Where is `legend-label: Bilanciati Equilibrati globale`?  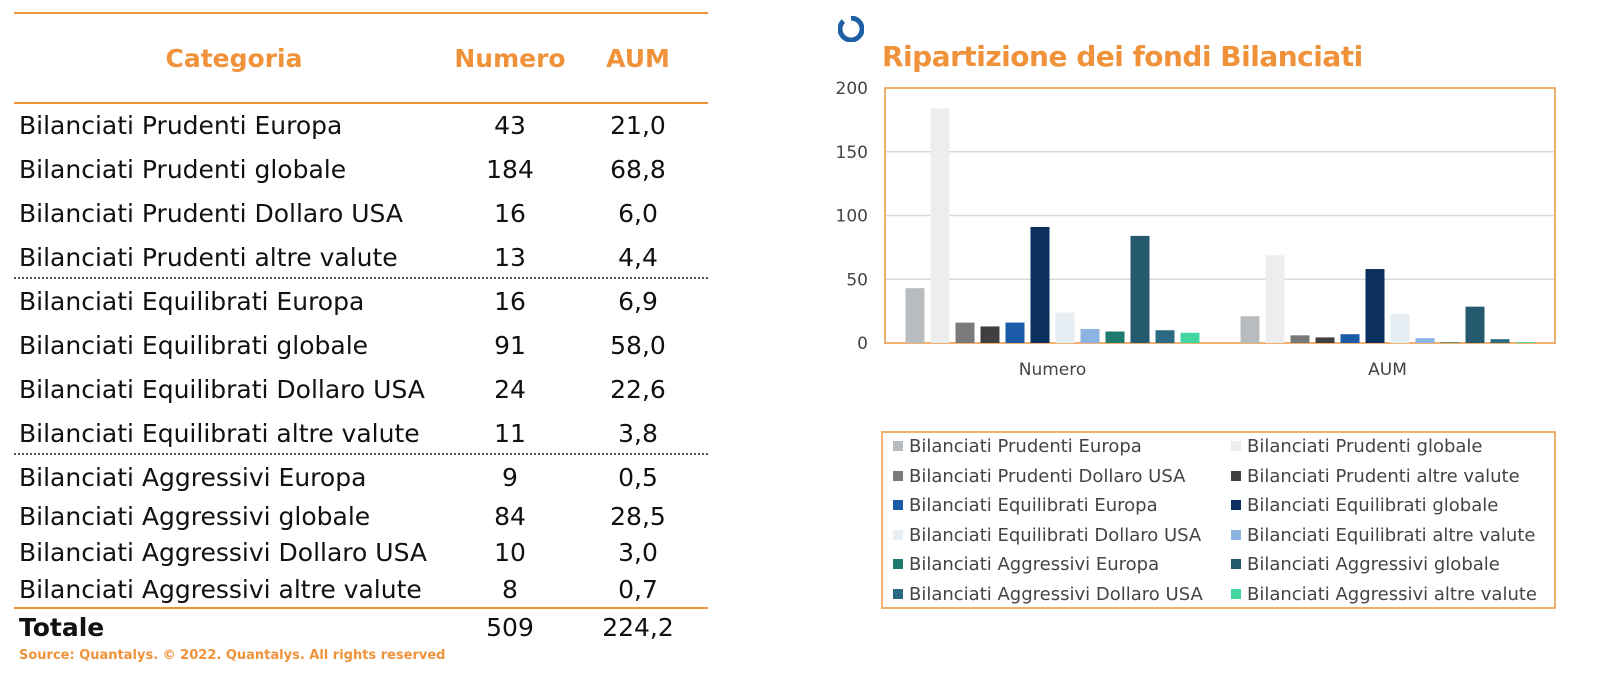 legend-label: Bilanciati Equilibrati globale is located at coordinates (1373, 506).